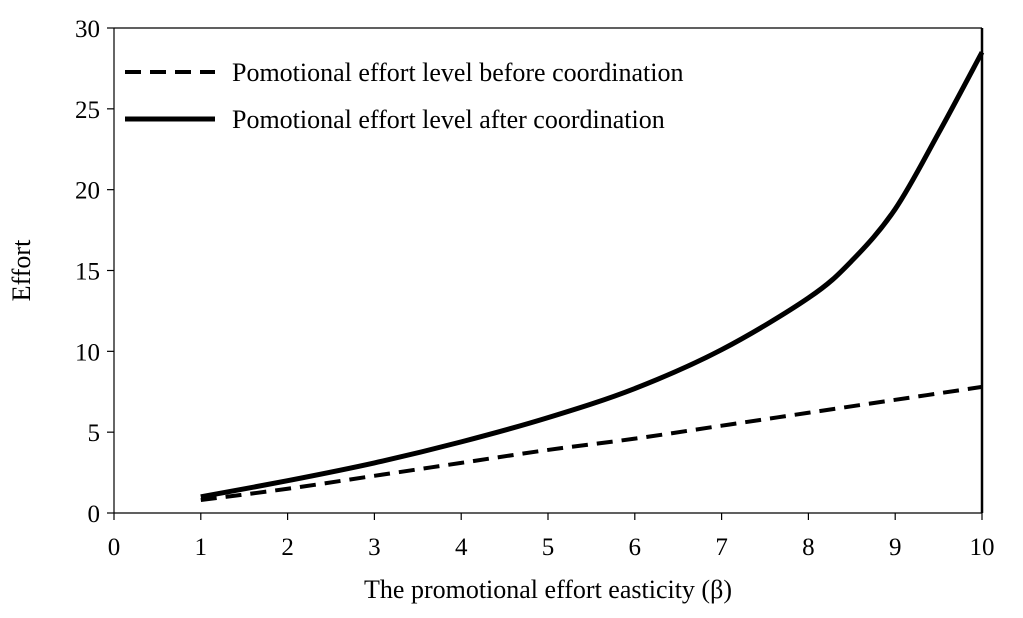 The height and width of the screenshot is (618, 1023). I want to click on series-line-before, so click(591, 443).